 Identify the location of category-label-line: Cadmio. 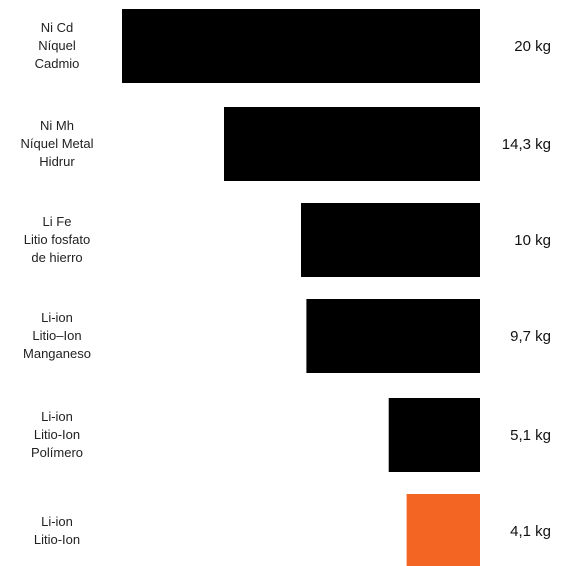
(57, 63).